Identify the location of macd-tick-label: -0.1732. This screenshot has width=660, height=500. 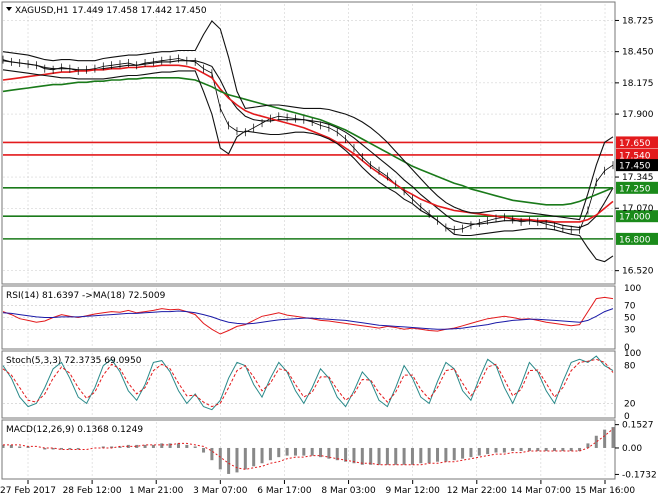
(639, 475).